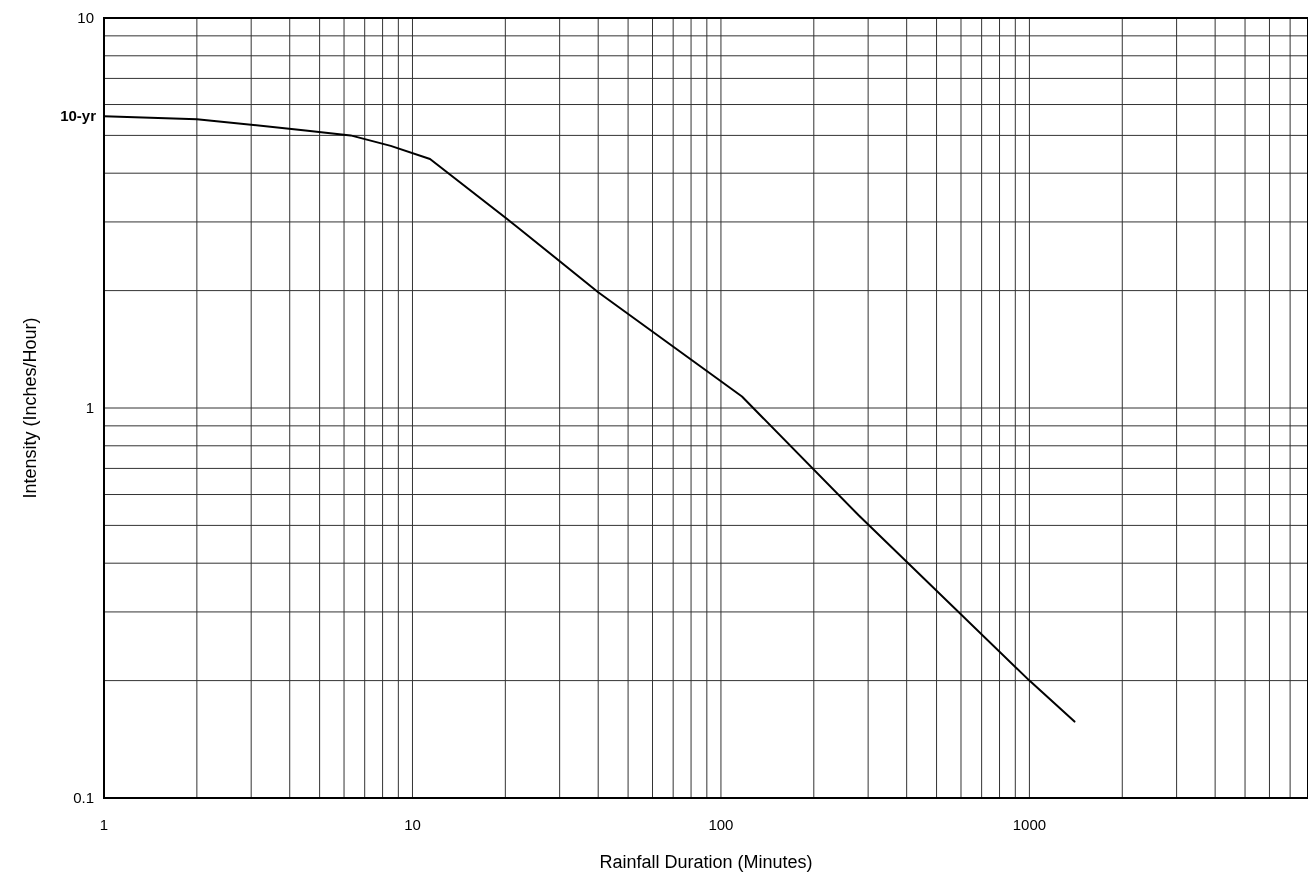 This screenshot has width=1316, height=894. What do you see at coordinates (83, 798) in the screenshot?
I see `y-tick-label: 0.1` at bounding box center [83, 798].